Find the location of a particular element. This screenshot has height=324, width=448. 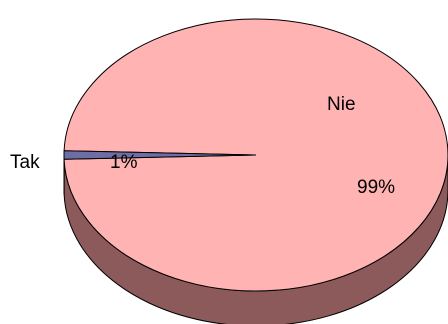

slice-value-label-tak: 1% is located at coordinates (124, 162).